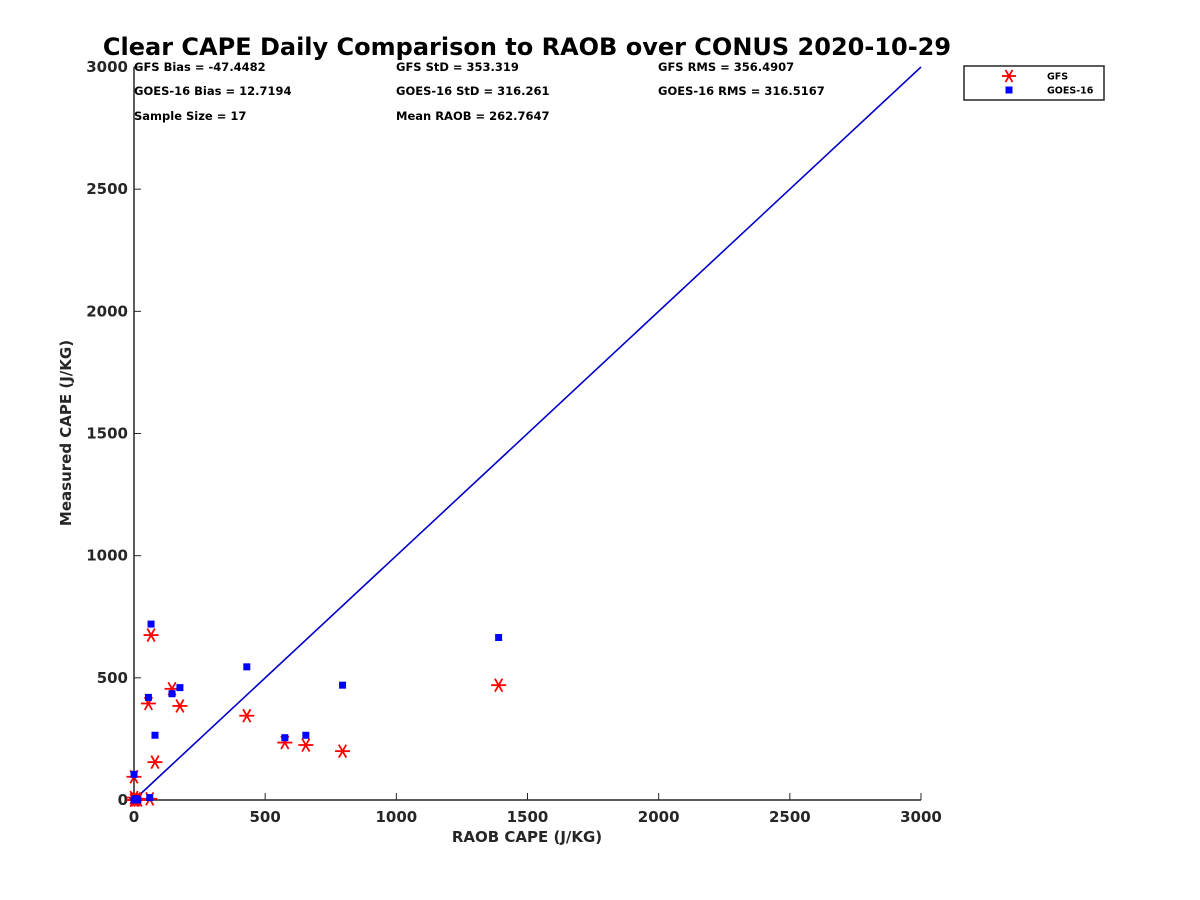 This screenshot has width=1200, height=900. What do you see at coordinates (1070, 91) in the screenshot?
I see `legend-label-goes-16: GOES-16` at bounding box center [1070, 91].